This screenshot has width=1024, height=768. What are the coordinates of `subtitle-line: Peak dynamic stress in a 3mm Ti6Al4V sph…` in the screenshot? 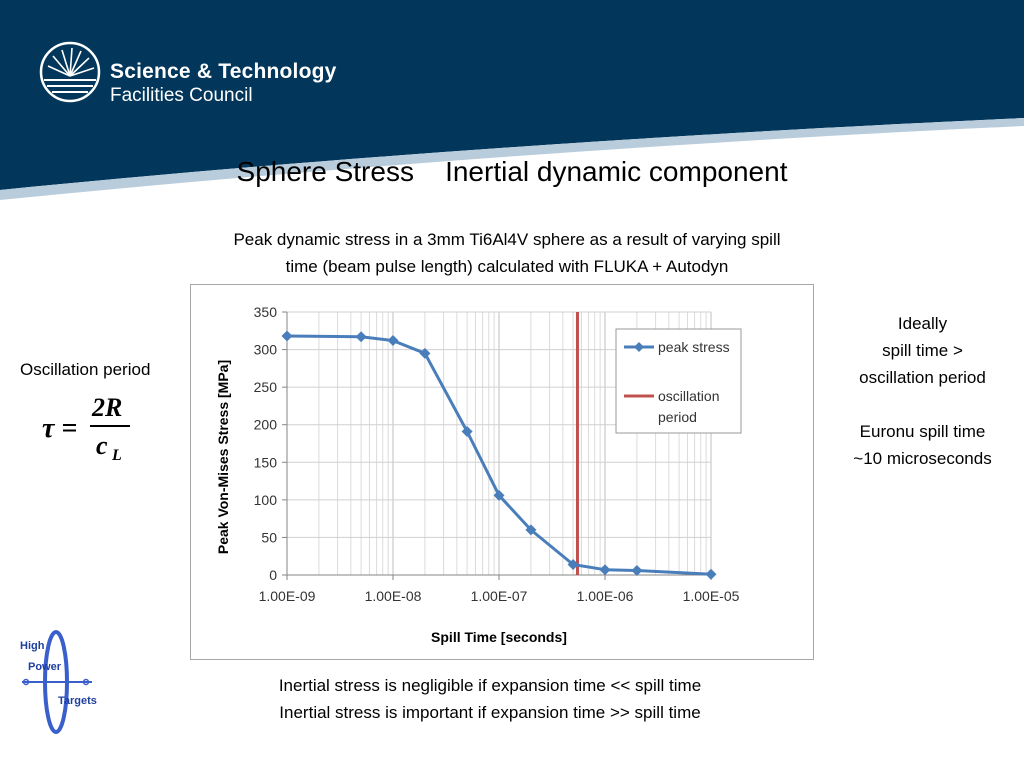 It's located at (507, 239).